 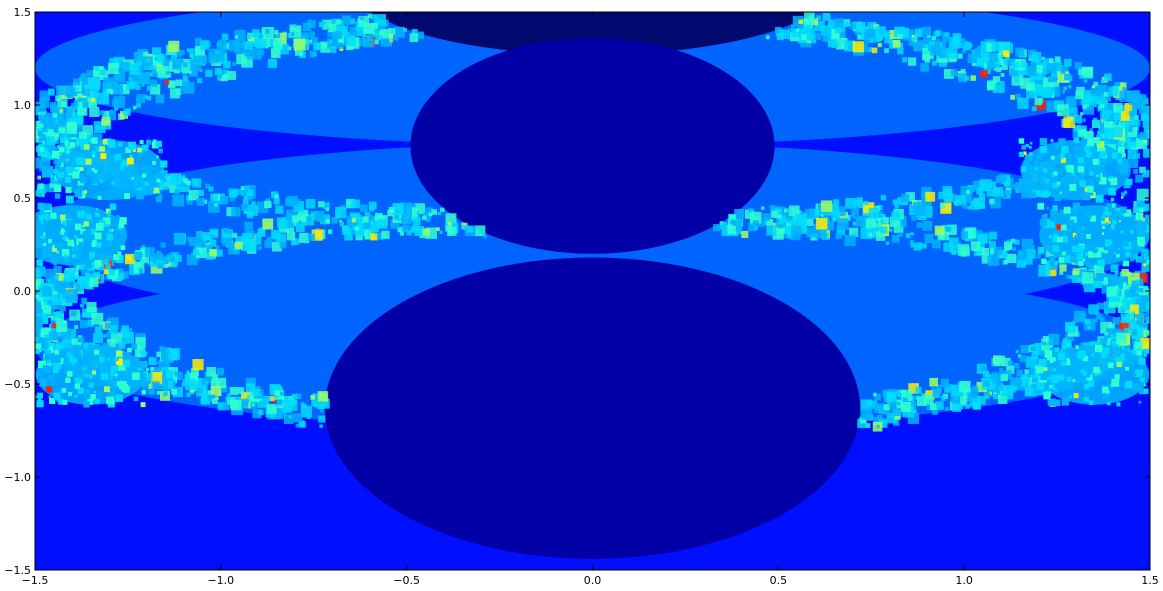 I want to click on y-tick-label: 0.5, so click(x=23, y=198).